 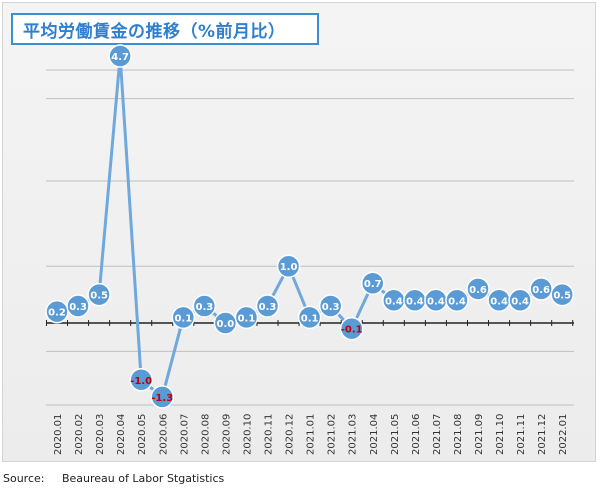 I want to click on x-tick-label: 2021.04, so click(x=374, y=434).